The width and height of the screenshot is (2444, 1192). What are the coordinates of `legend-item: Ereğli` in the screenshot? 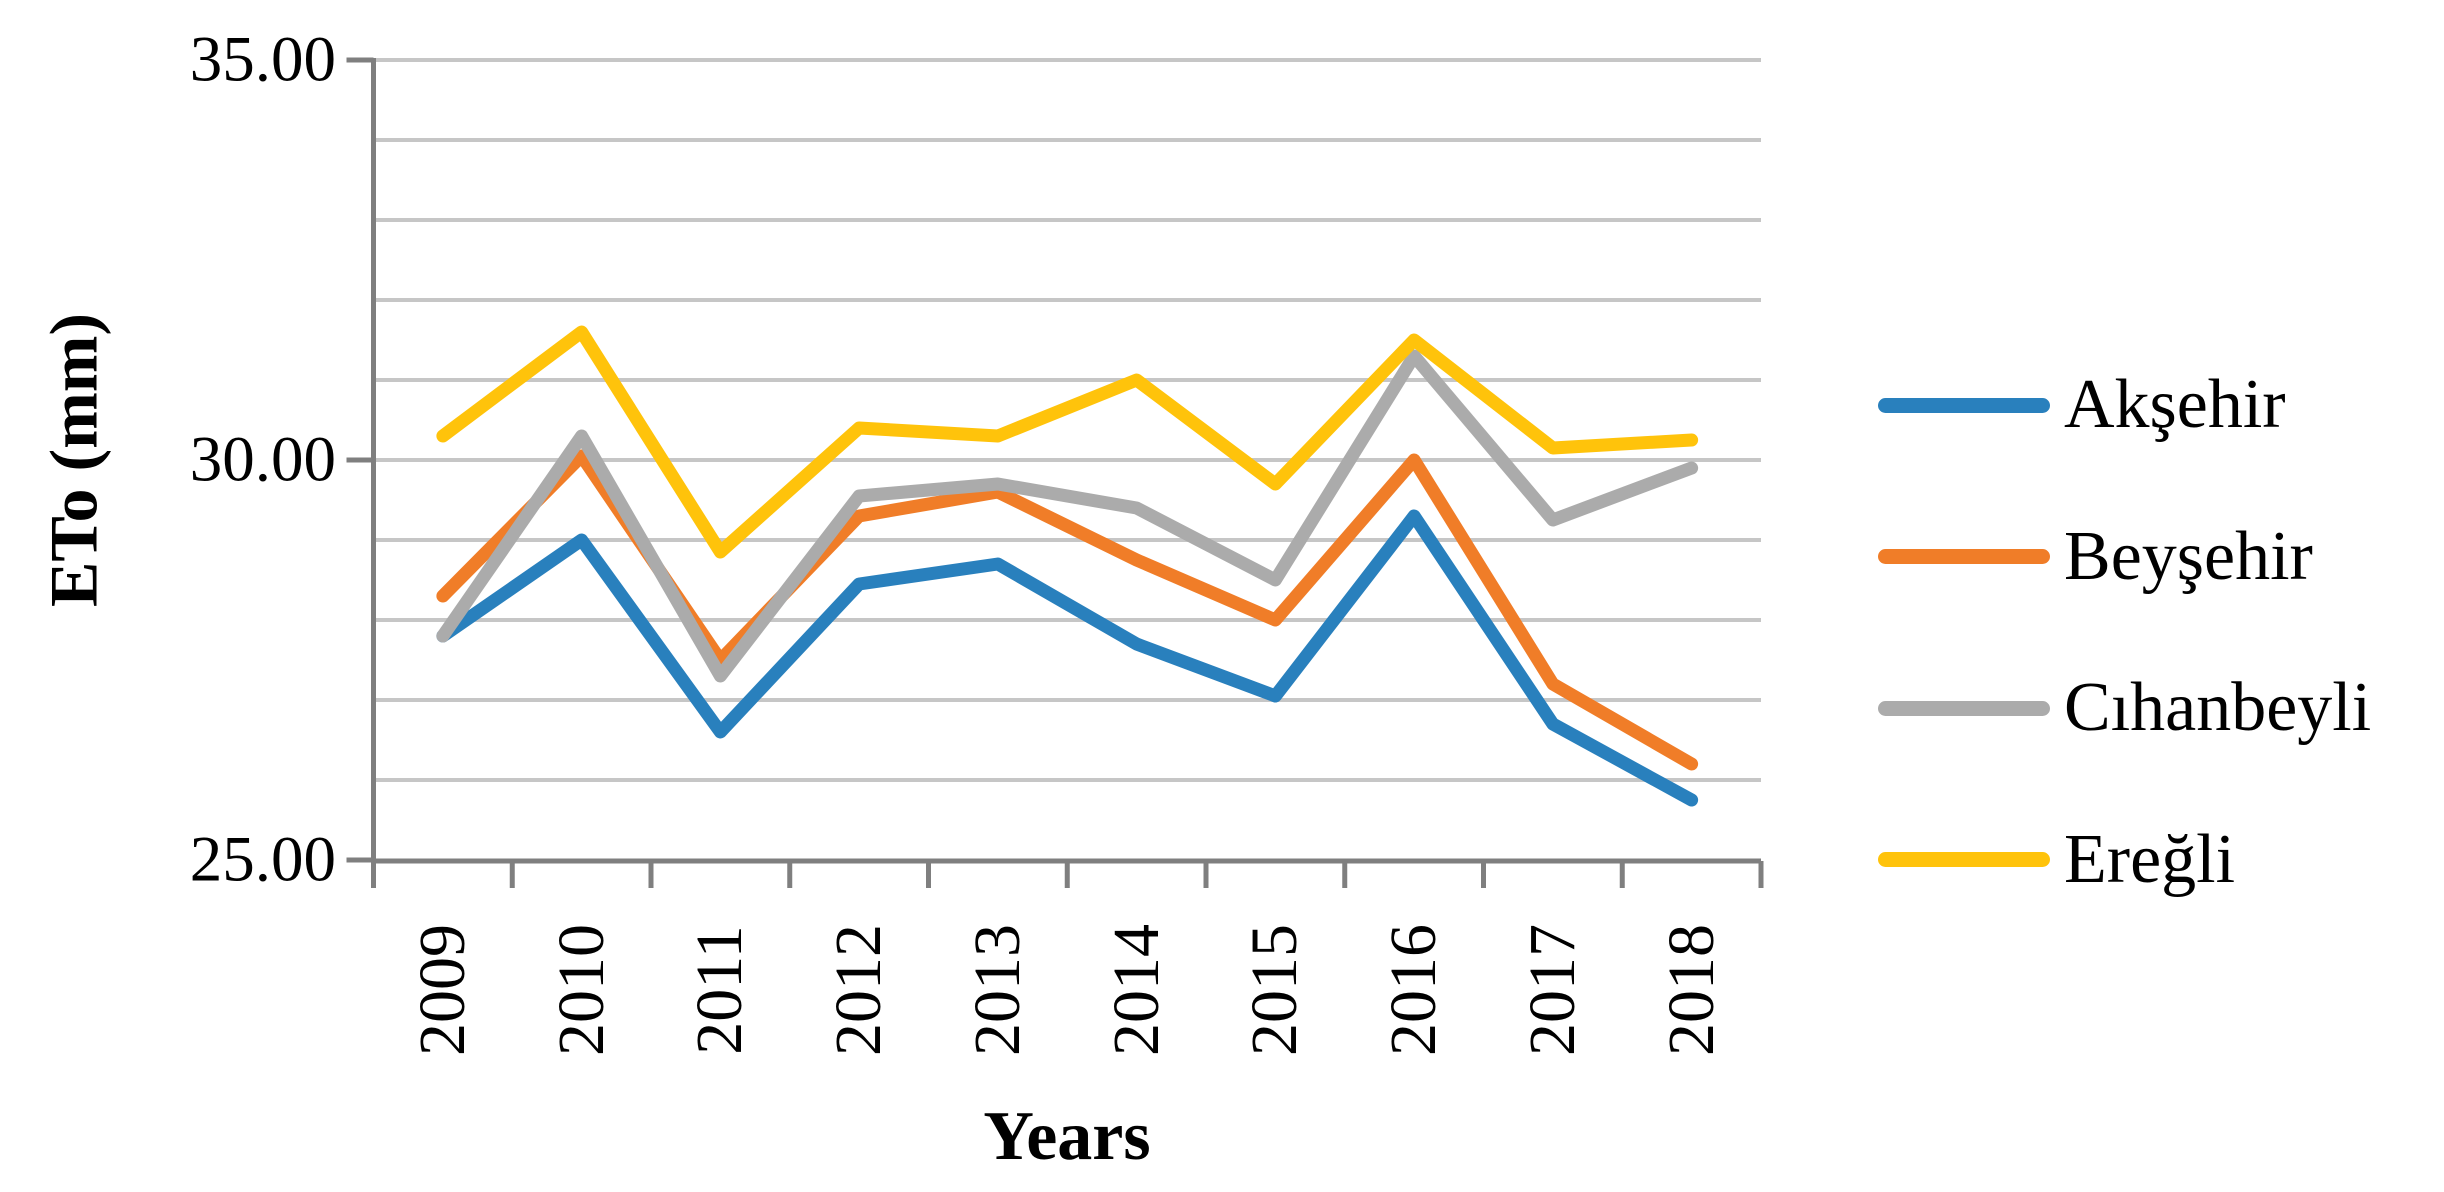 It's located at (2057, 859).